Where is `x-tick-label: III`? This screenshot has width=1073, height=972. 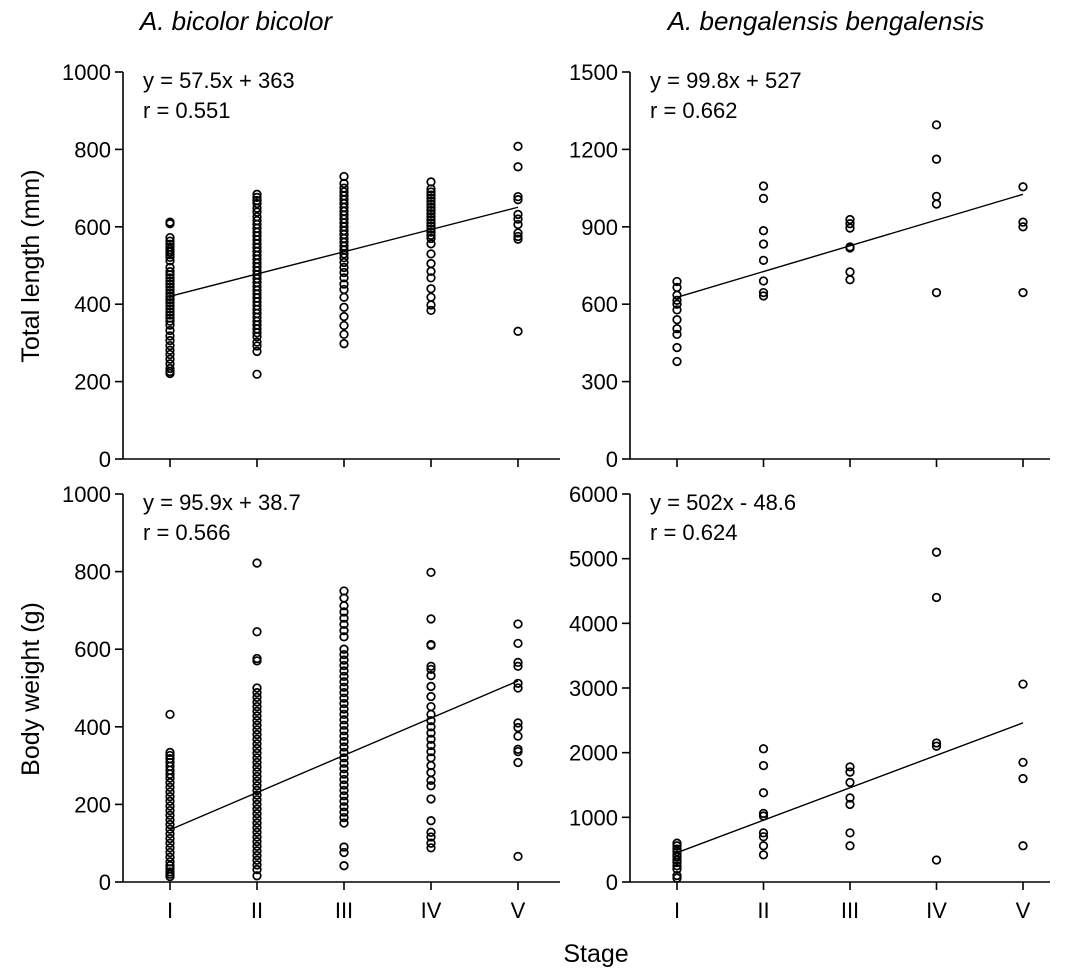 x-tick-label: III is located at coordinates (344, 910).